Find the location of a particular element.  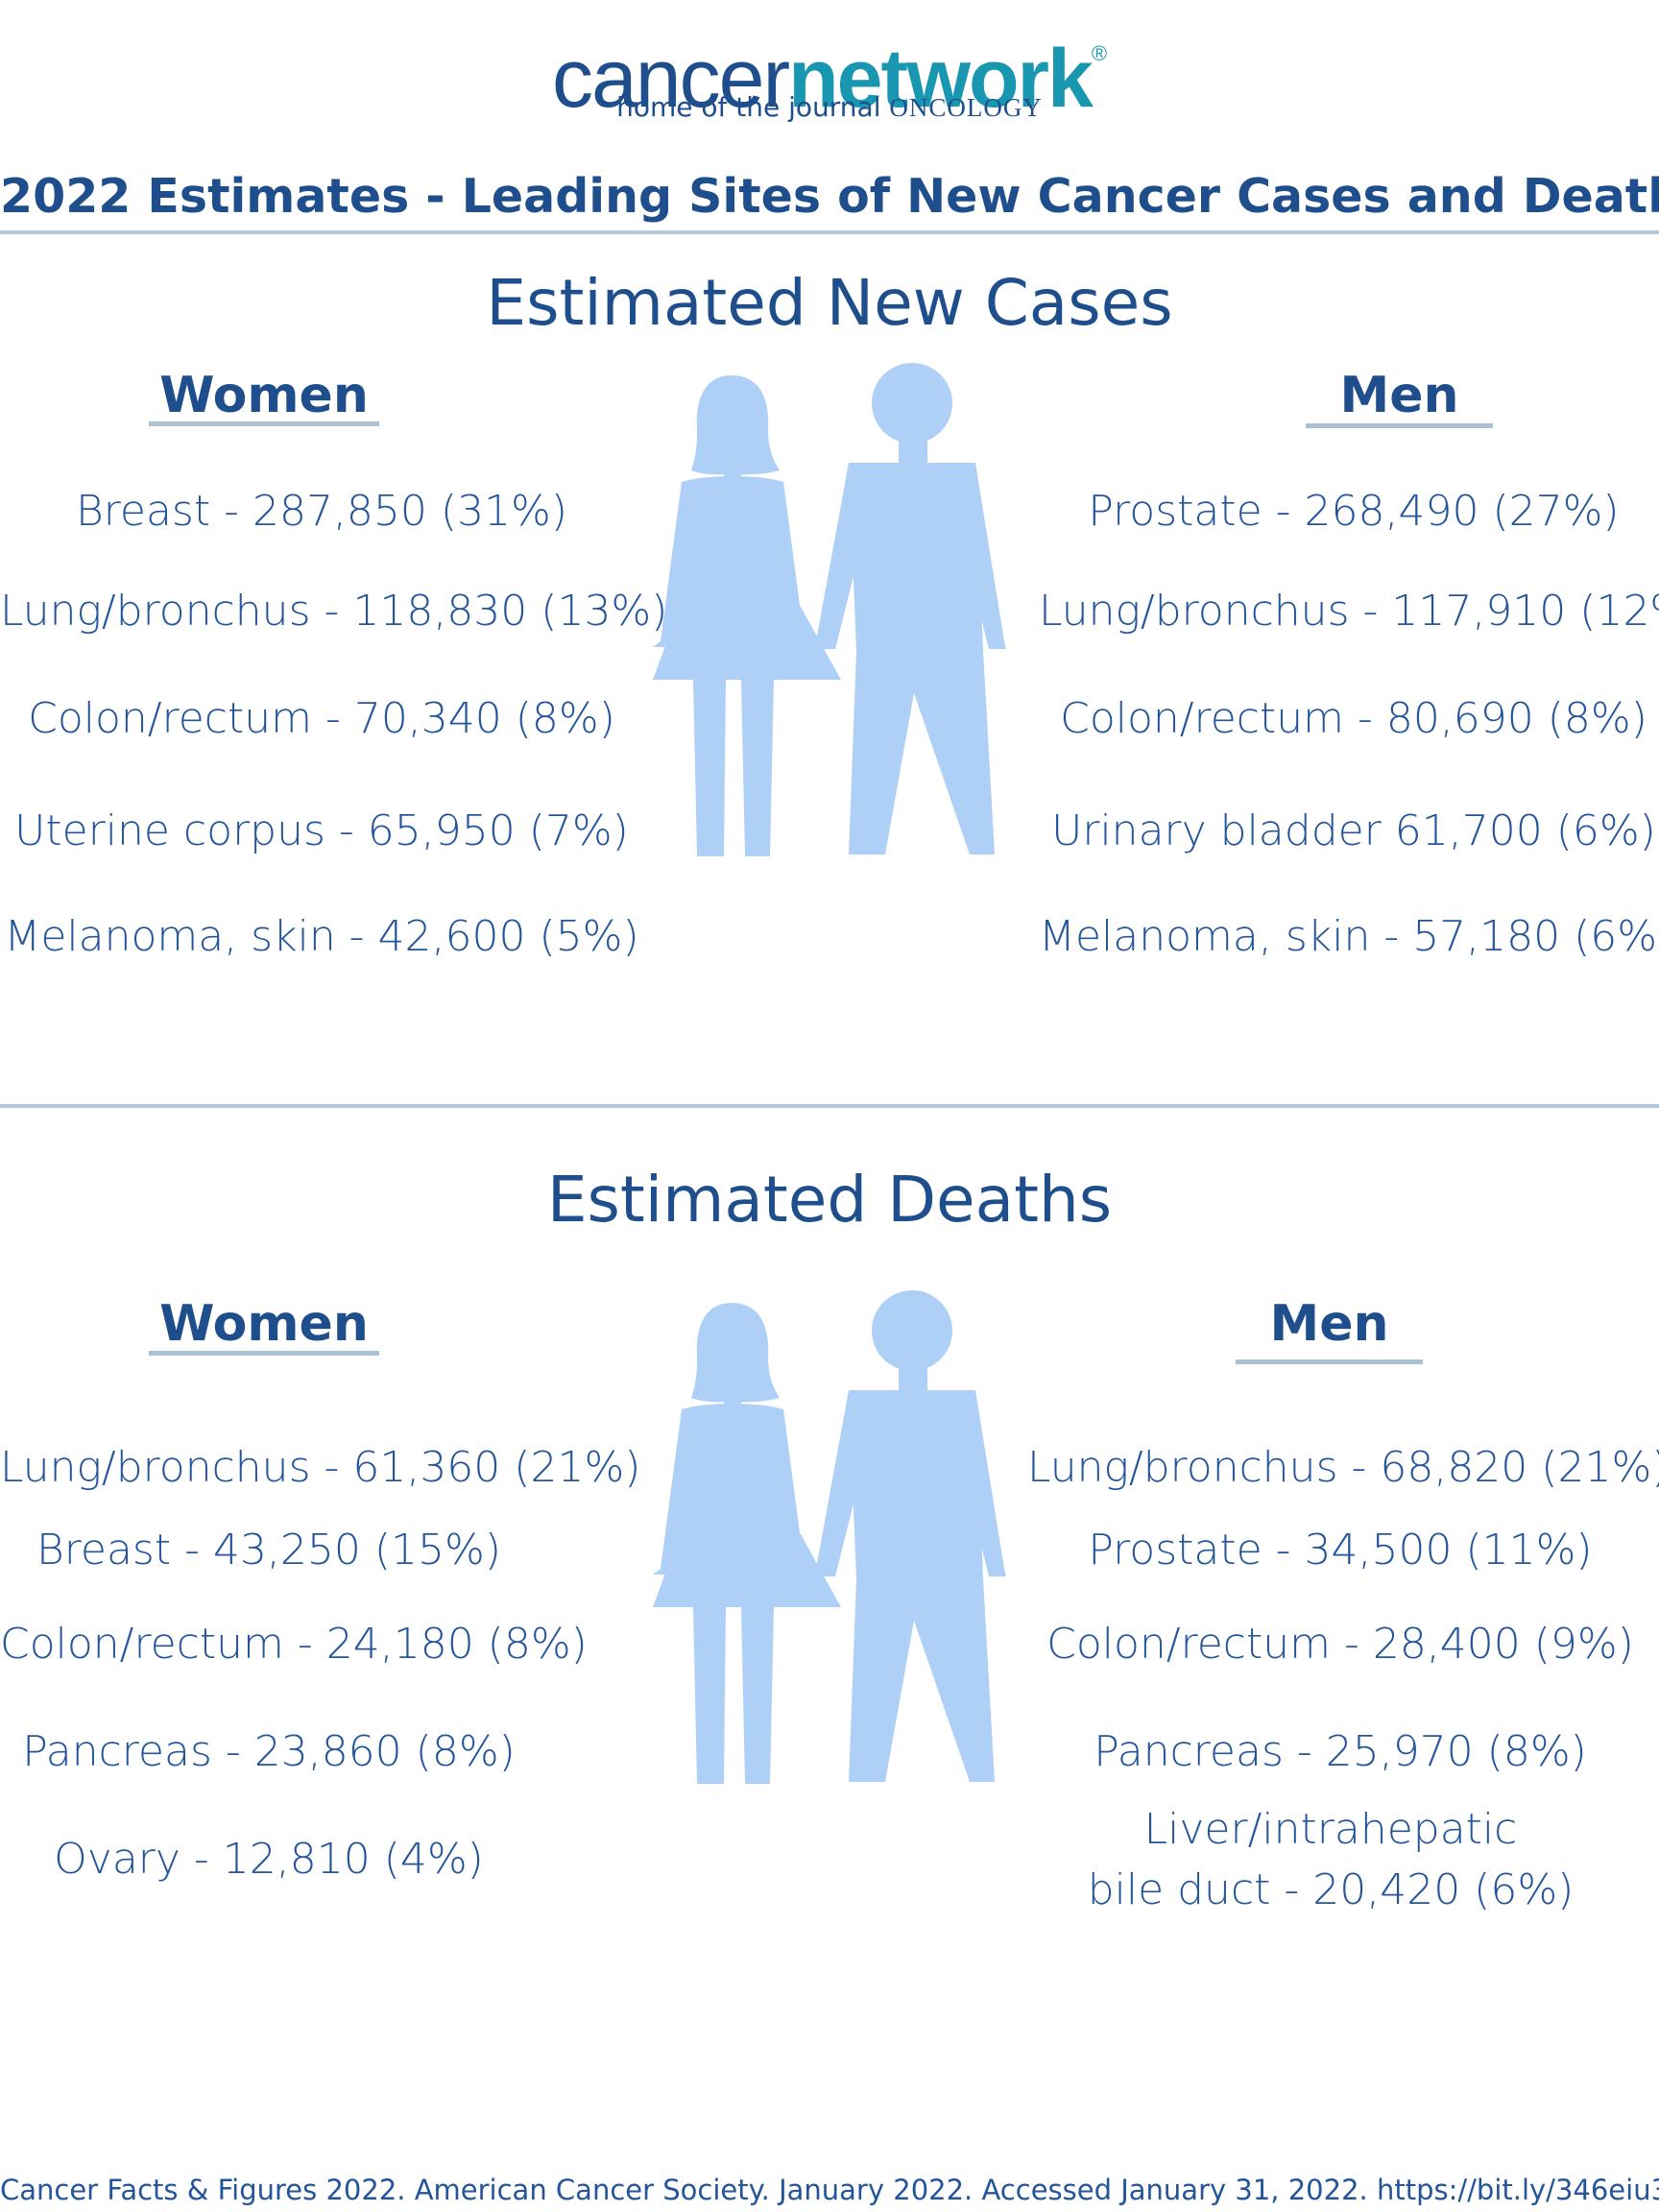

list-item: Melanoma, skin - 42,600 (5%) is located at coordinates (321, 937).